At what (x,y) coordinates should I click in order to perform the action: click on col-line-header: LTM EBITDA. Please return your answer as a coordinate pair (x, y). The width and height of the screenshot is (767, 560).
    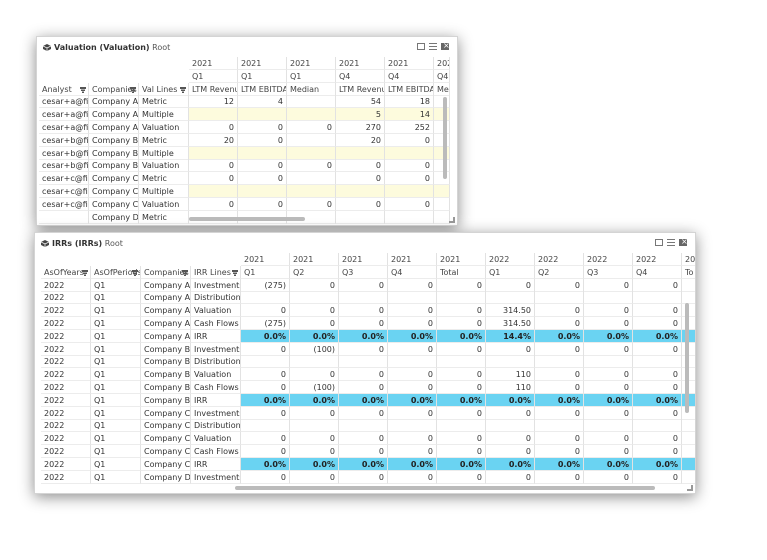
    Looking at the image, I should click on (262, 89).